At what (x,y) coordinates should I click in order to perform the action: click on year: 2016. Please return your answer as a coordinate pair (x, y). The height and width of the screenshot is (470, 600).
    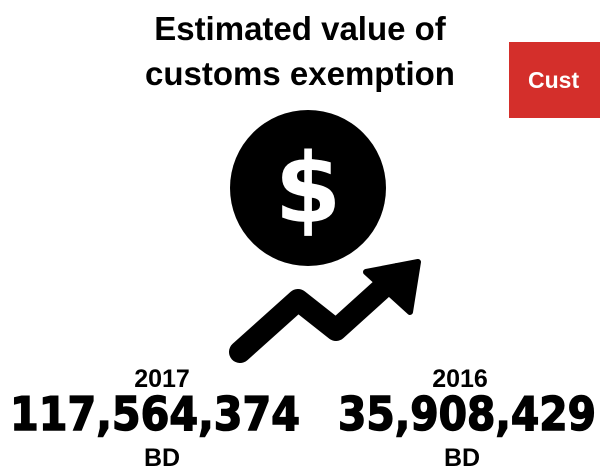
    Looking at the image, I should click on (460, 379).